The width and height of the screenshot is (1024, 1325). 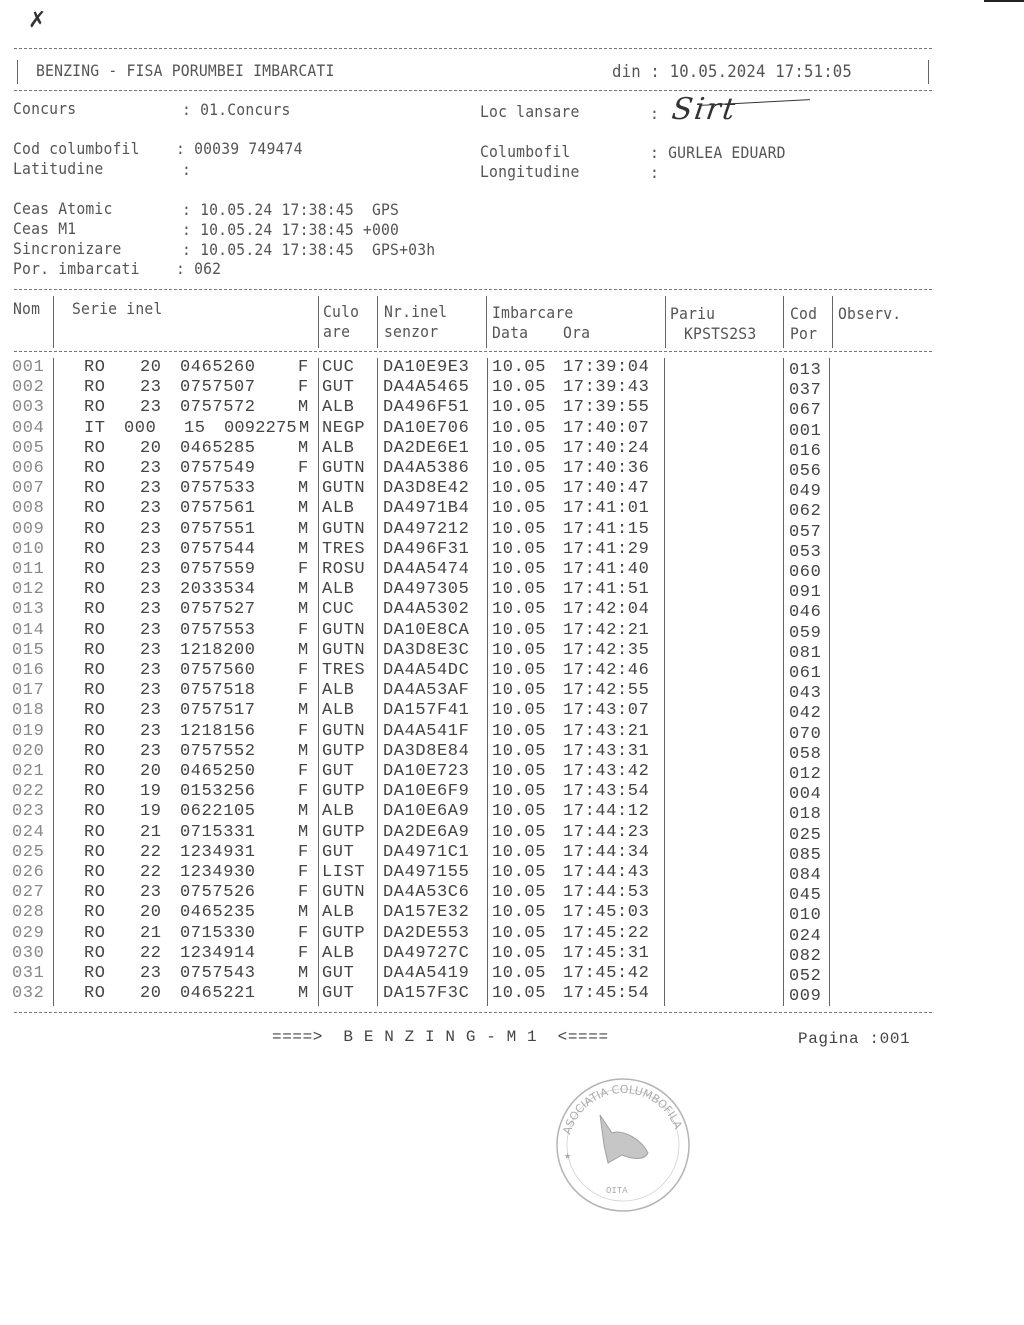 What do you see at coordinates (606, 529) in the screenshot?
I see `basket-time: 17:41:15` at bounding box center [606, 529].